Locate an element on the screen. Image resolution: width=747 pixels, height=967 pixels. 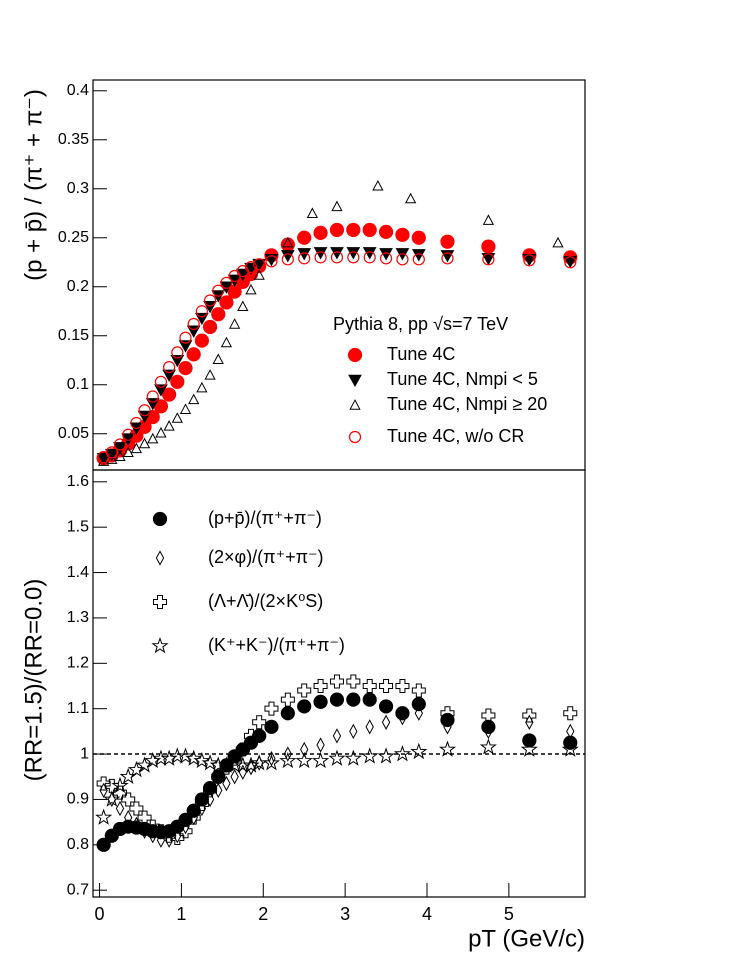
legend-label: Tune 4C, Nmpi ≥ 20 is located at coordinates (467, 404).